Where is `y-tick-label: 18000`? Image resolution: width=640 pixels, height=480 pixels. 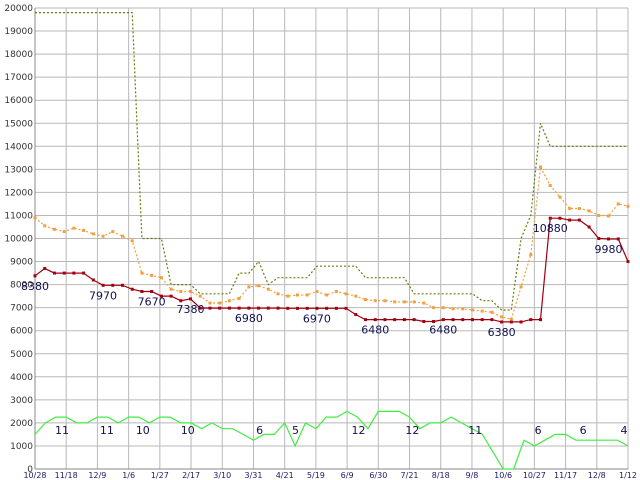 y-tick-label: 18000 is located at coordinates (18, 55).